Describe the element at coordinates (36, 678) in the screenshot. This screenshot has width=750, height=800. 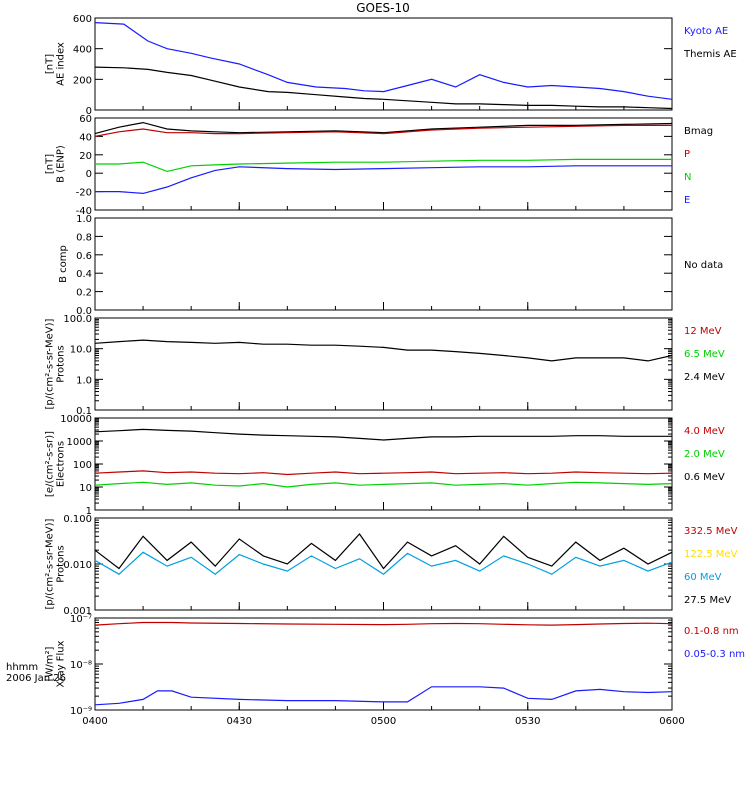
I see `footer-date: 2006 Jan 26` at that location.